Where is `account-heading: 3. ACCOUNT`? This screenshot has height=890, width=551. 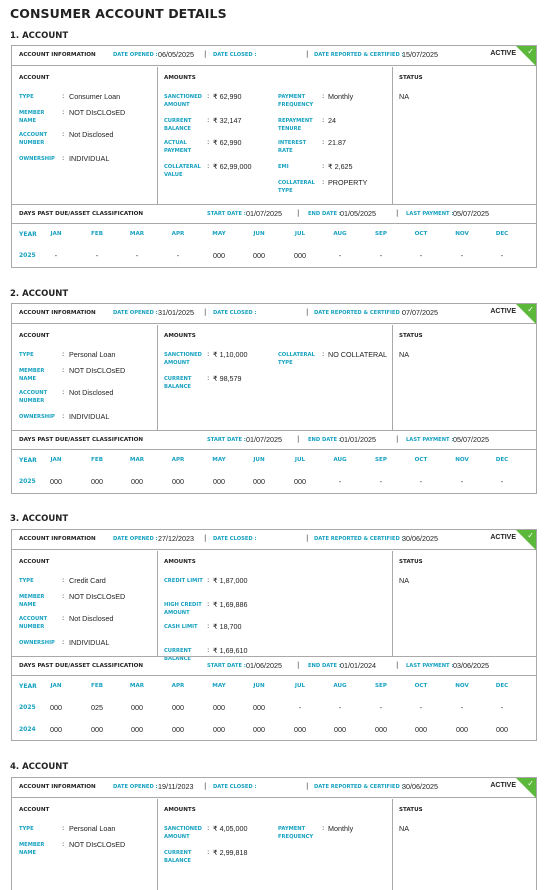 account-heading: 3. ACCOUNT is located at coordinates (39, 519).